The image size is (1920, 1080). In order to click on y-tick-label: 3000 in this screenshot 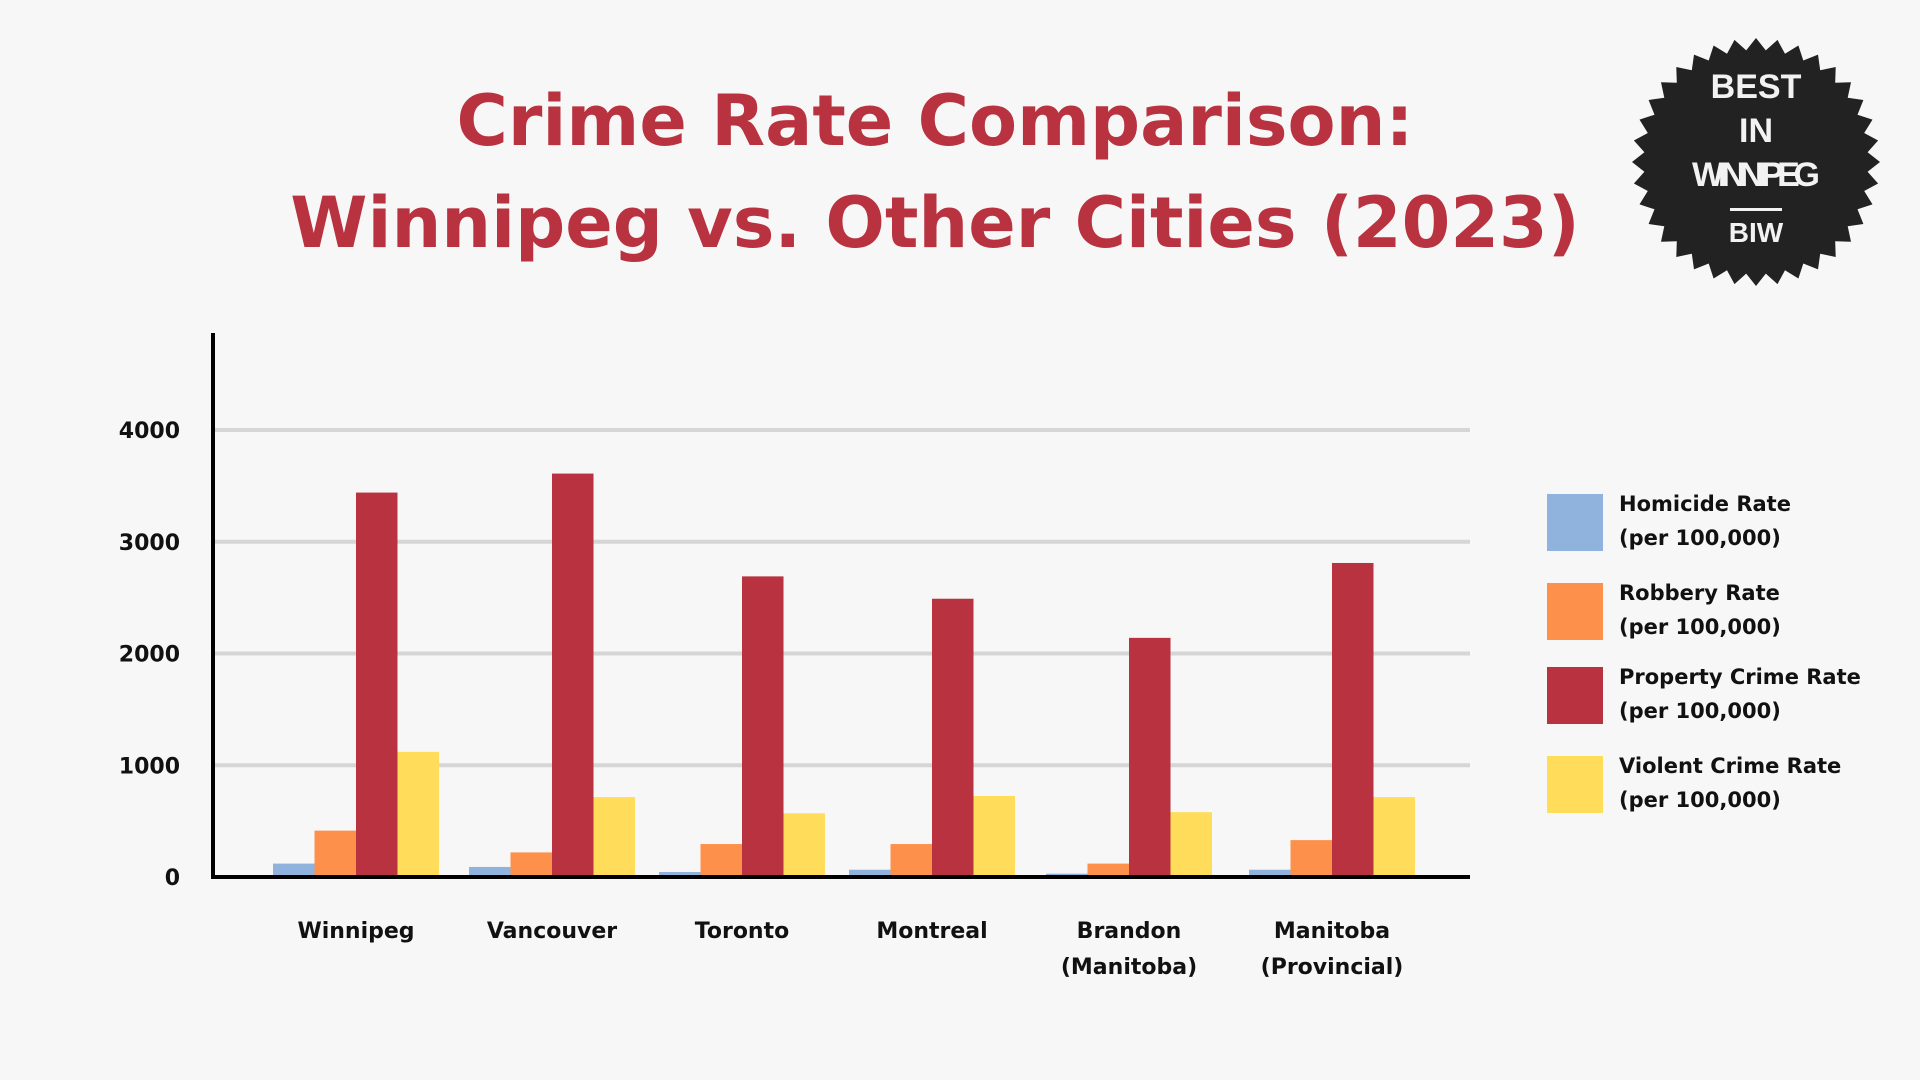, I will do `click(149, 543)`.